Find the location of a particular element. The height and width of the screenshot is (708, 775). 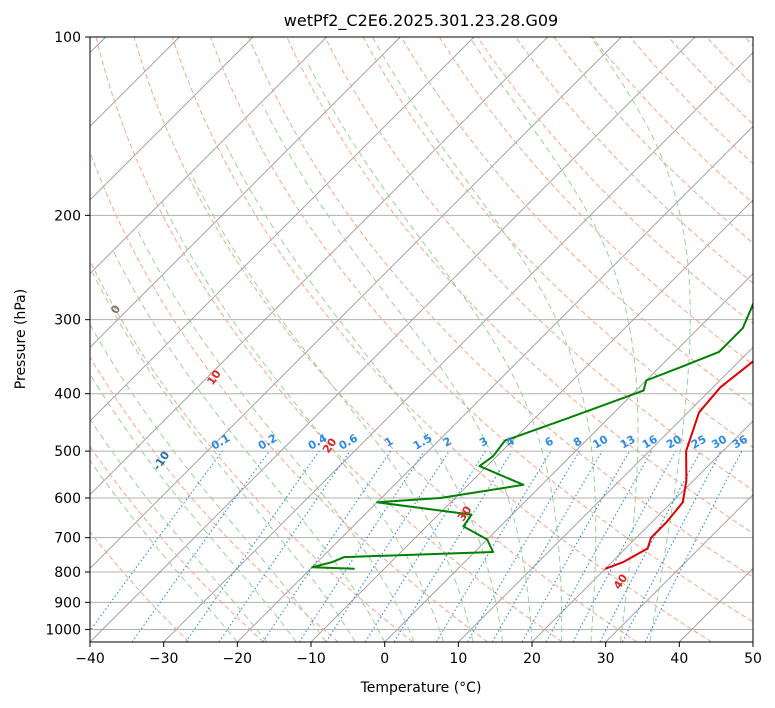

dry-adiabat-label: -20 is located at coordinates (75, 424).